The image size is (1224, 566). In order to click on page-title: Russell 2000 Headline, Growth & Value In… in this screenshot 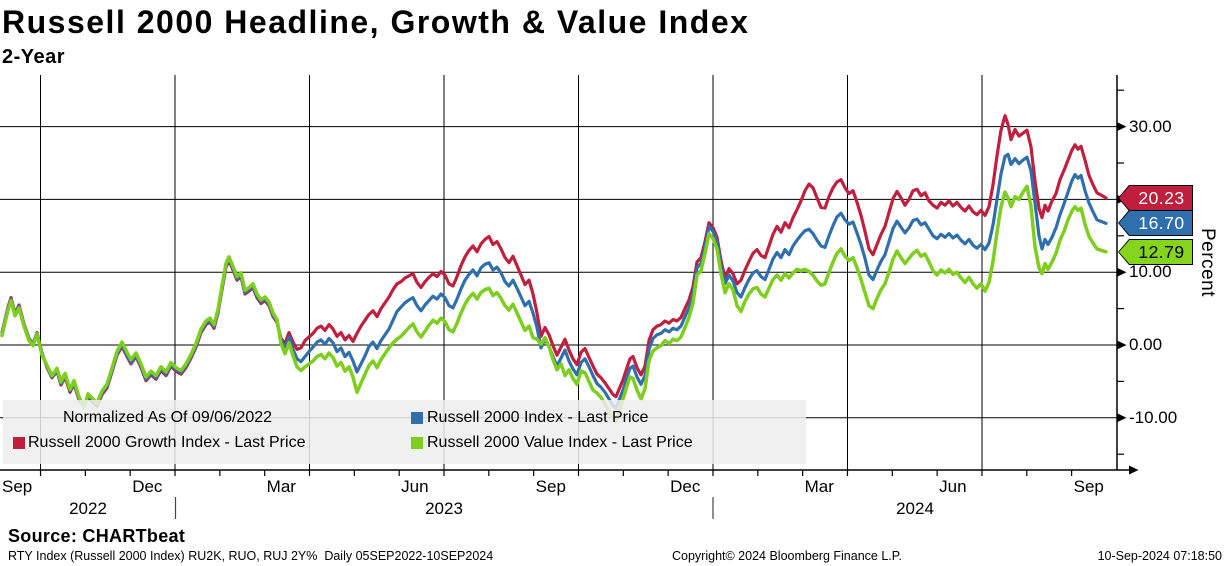, I will do `click(376, 22)`.